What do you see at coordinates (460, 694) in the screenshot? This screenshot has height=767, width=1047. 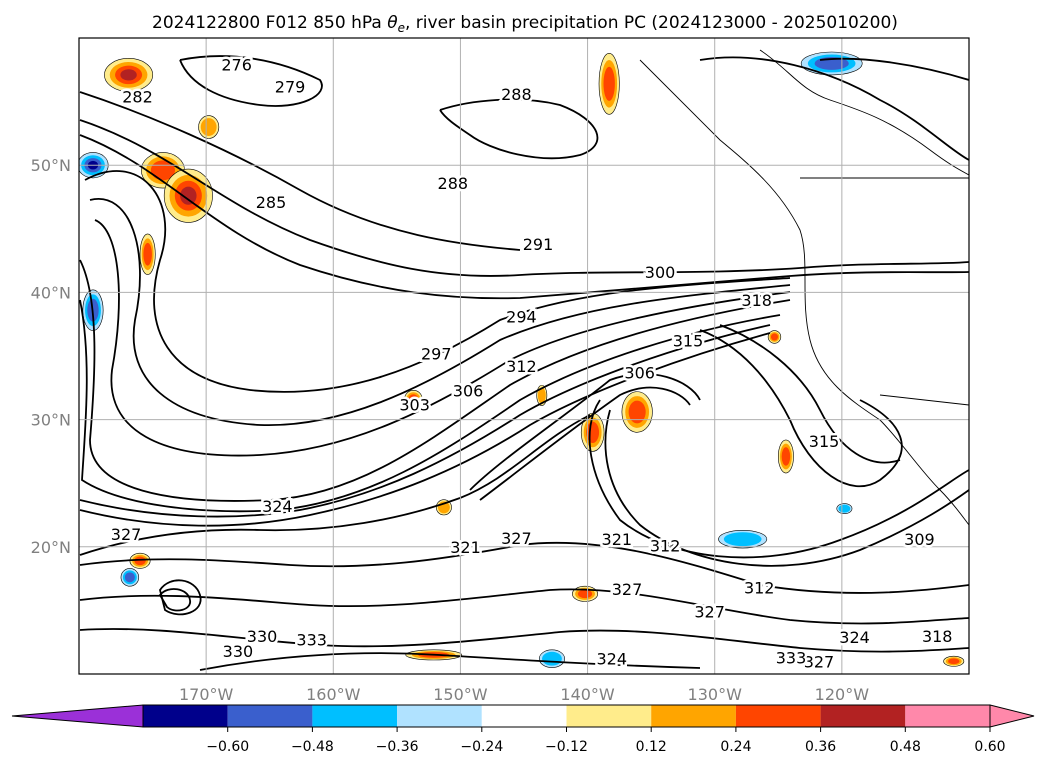 I see `lon-tick-label: 150°W` at bounding box center [460, 694].